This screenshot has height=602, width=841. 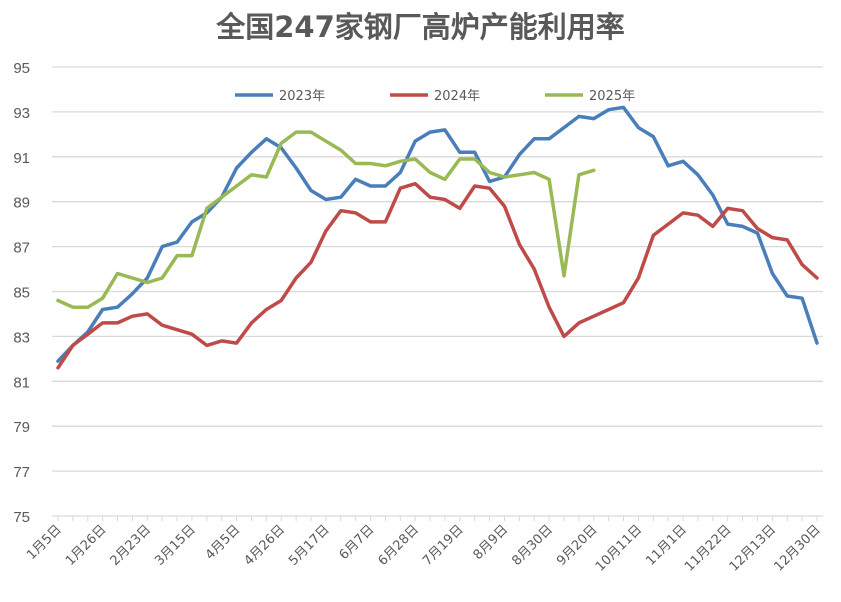 I want to click on x-tick-label: 1月5日, so click(x=44, y=542).